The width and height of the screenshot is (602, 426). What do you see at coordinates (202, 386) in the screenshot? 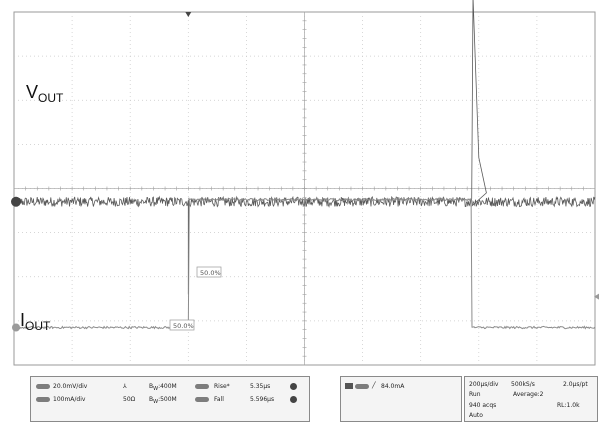
I see `rise-chip` at bounding box center [202, 386].